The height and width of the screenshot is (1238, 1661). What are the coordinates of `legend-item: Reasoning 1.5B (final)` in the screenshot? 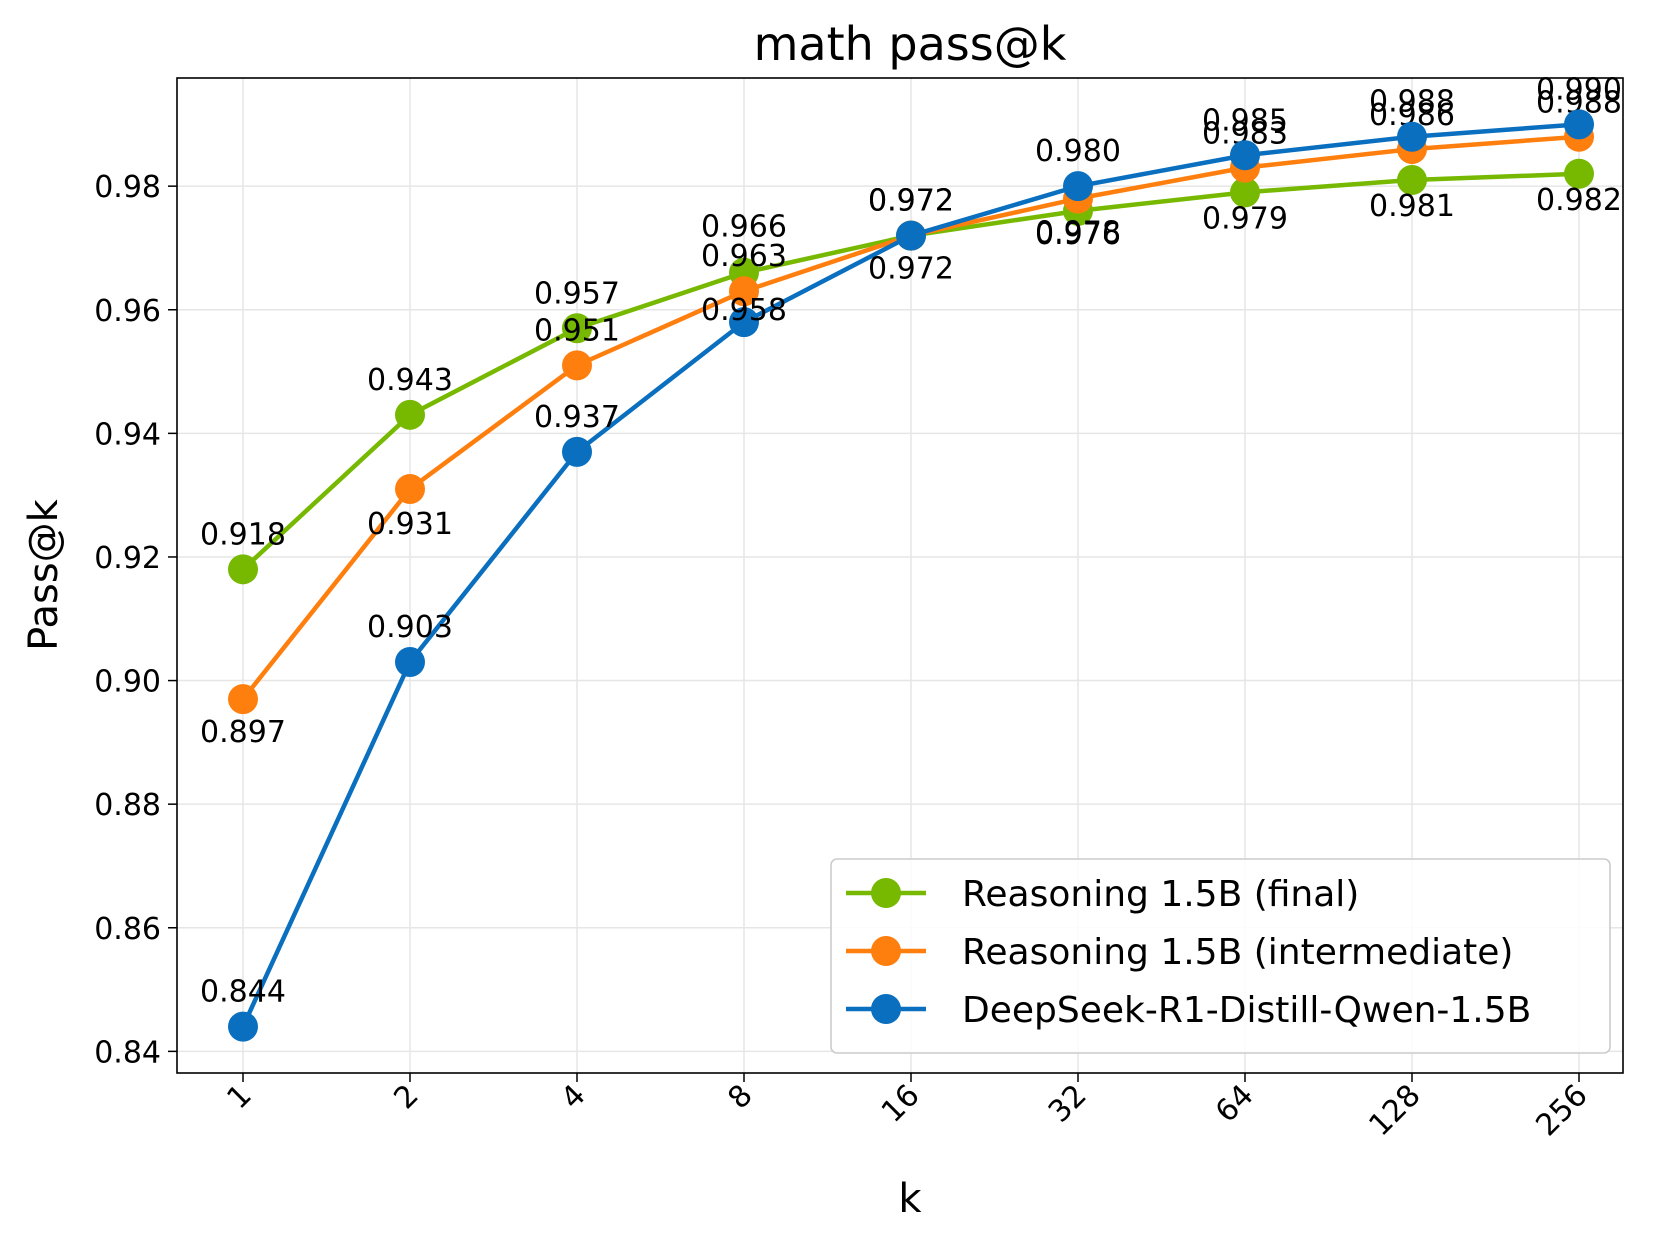 It's located at (1102, 894).